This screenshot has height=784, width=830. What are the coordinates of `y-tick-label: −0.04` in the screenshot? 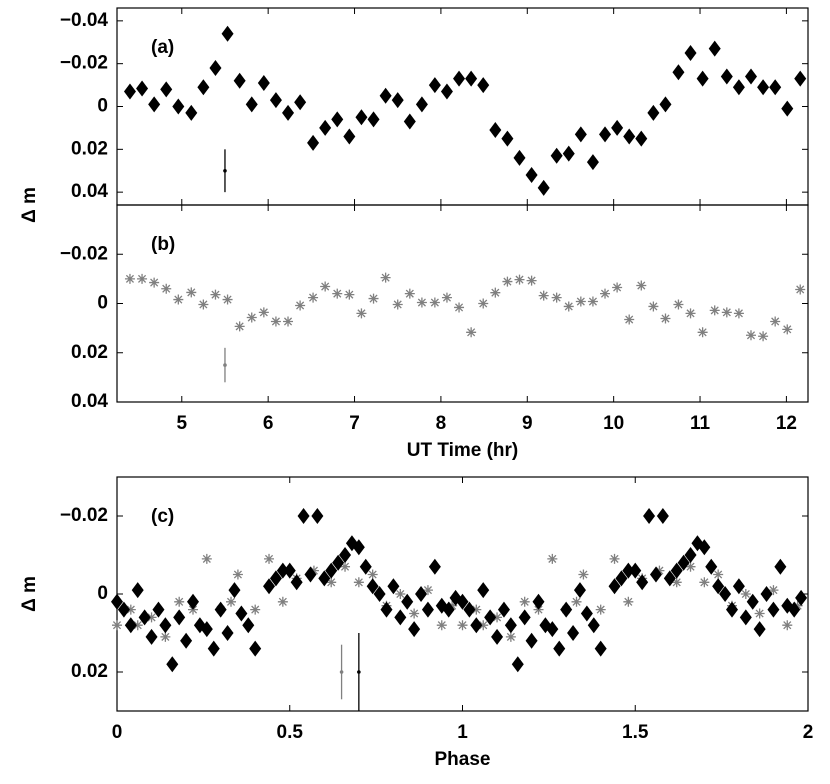 It's located at (84, 20).